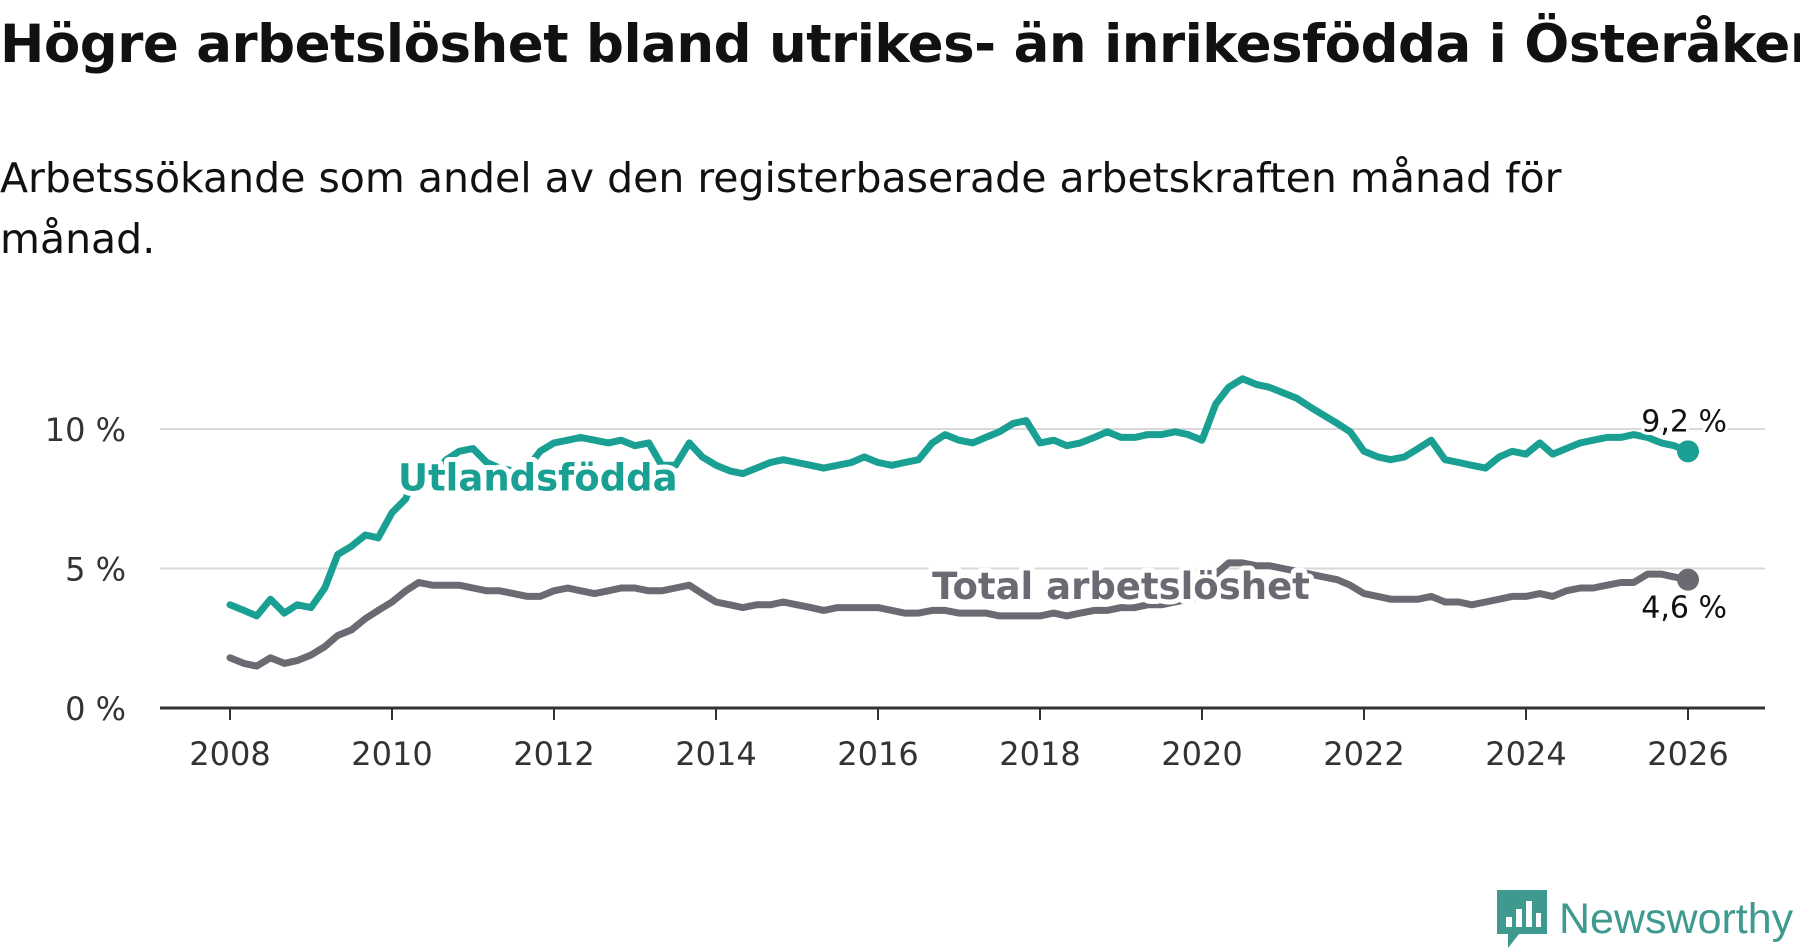 This screenshot has width=1800, height=948. I want to click on series-label: Total arbetslöshet, so click(1121, 586).